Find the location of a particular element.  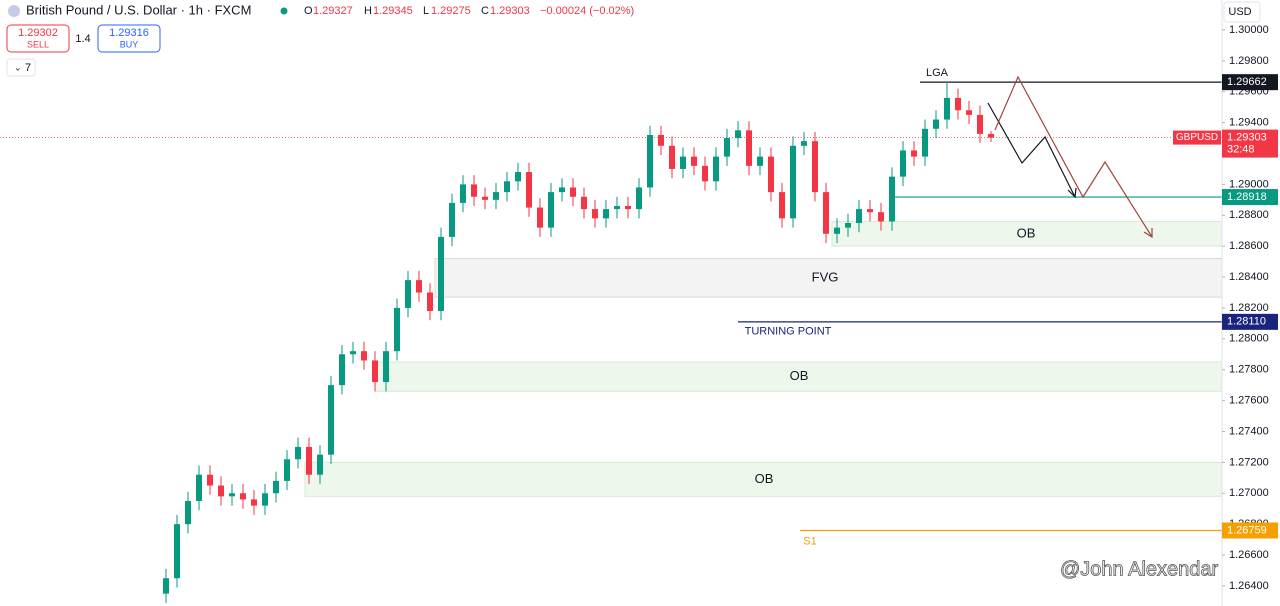

buy-button is located at coordinates (129, 38).